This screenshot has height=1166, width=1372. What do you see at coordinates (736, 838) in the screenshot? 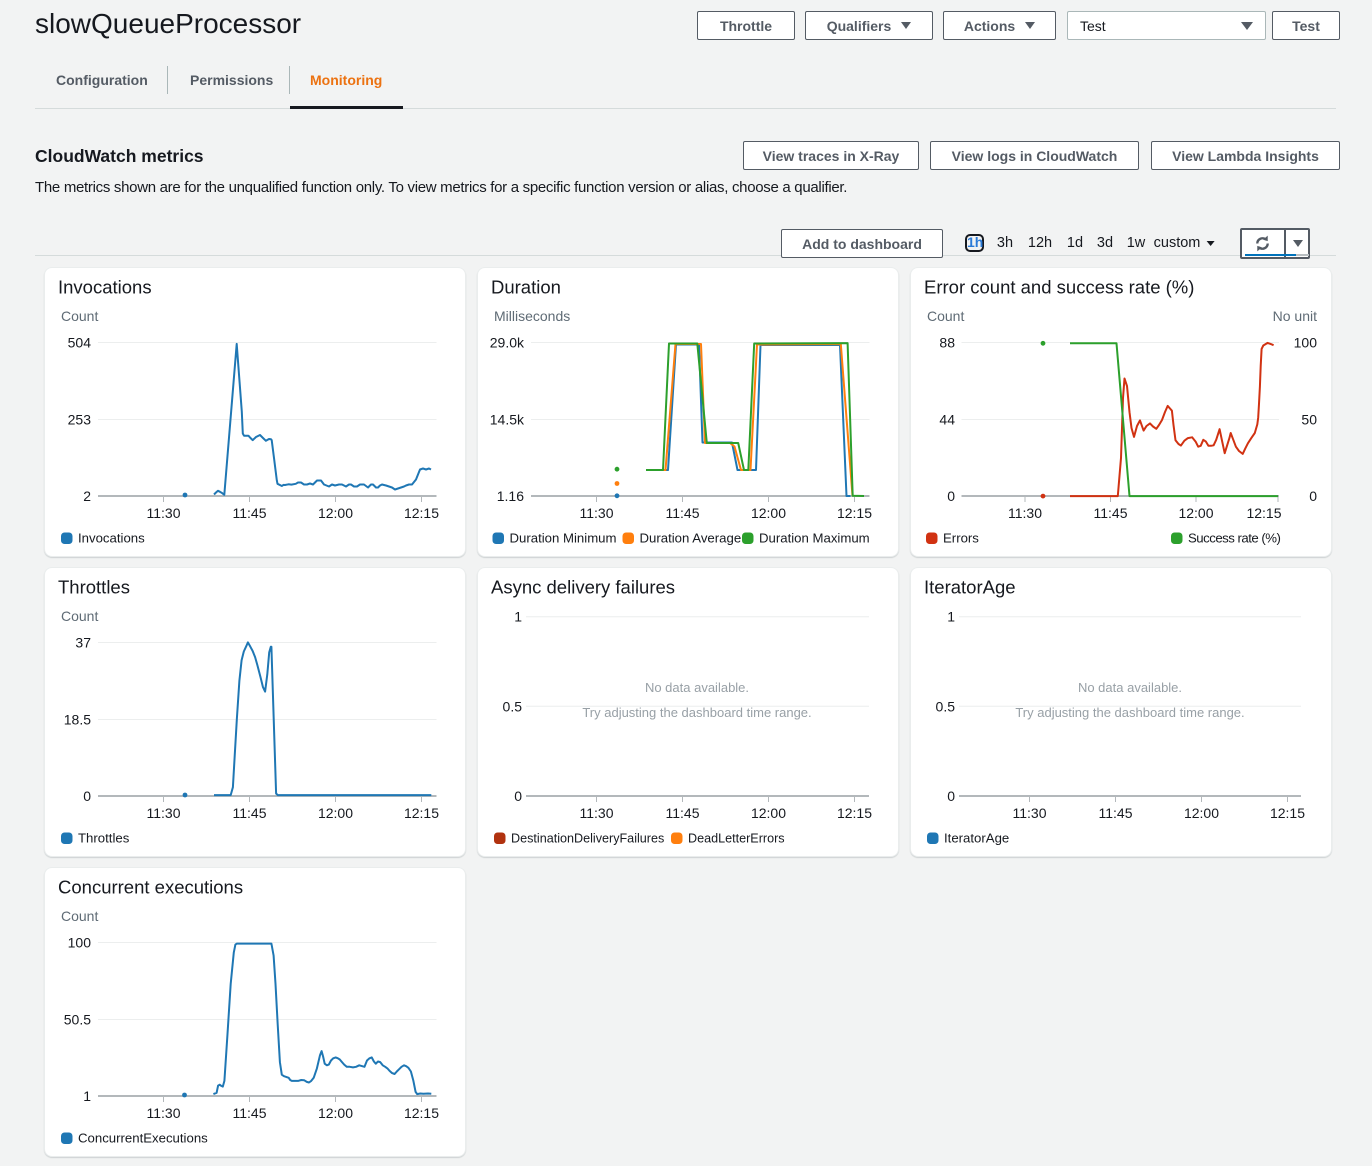
I see `svg-text: DeadLetterErrors` at bounding box center [736, 838].